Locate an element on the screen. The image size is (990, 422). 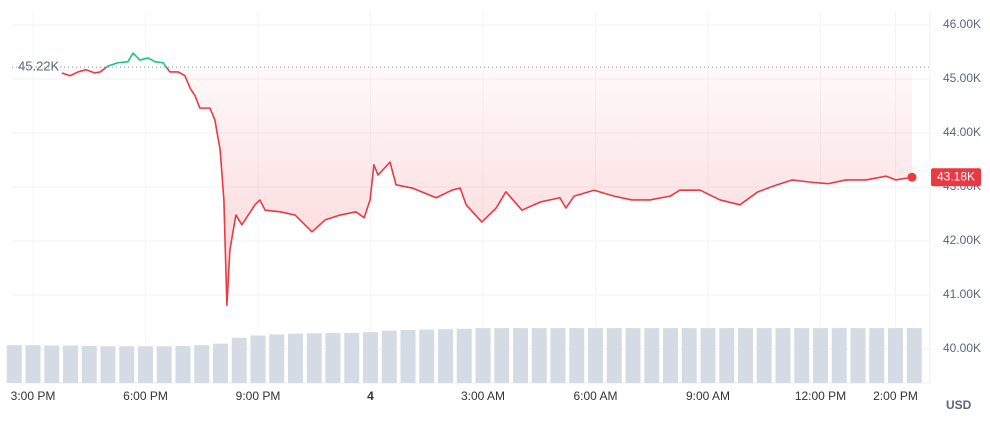
x-tick-label: 2:00 PM is located at coordinates (895, 396).